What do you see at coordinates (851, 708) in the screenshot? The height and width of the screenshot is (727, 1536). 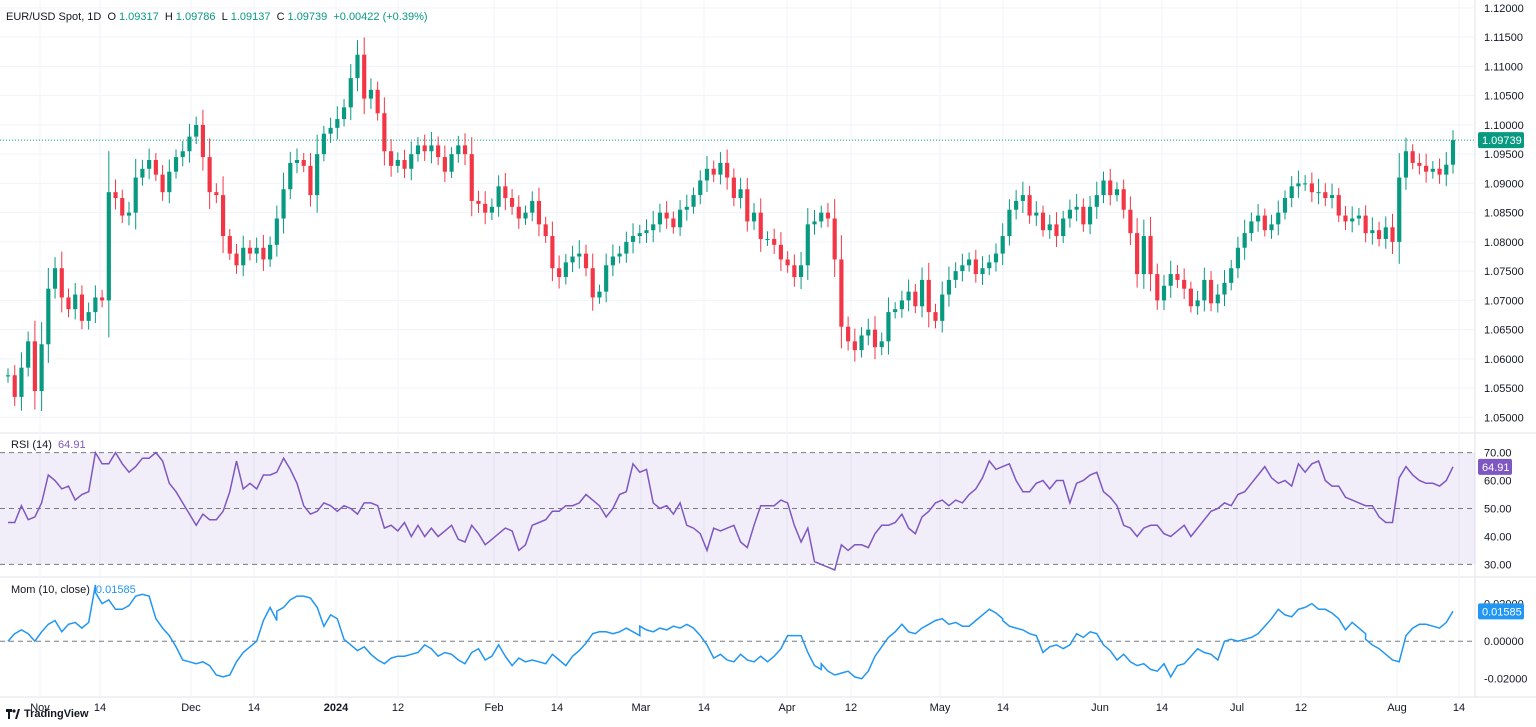 I see `x-tick-label: 12` at bounding box center [851, 708].